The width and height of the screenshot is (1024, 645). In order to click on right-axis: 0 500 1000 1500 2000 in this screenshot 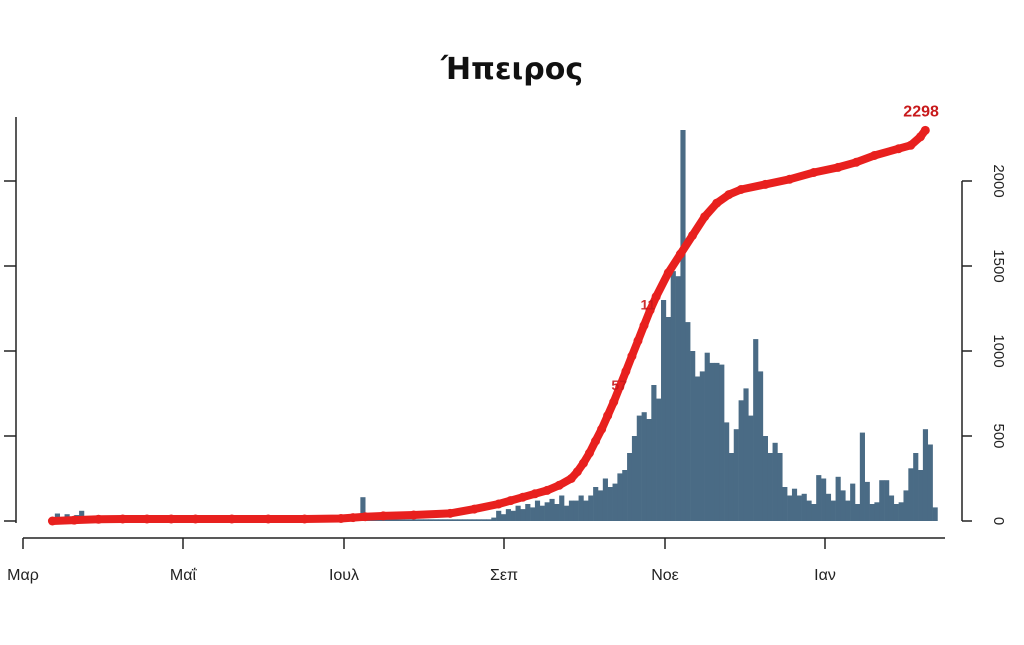, I will do `click(984, 344)`.